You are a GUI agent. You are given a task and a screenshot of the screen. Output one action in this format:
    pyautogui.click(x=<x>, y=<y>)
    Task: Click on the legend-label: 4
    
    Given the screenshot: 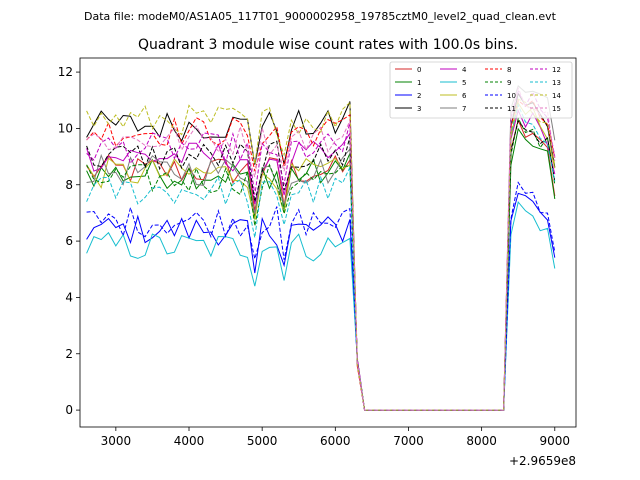 What is the action you would take?
    pyautogui.click(x=464, y=70)
    